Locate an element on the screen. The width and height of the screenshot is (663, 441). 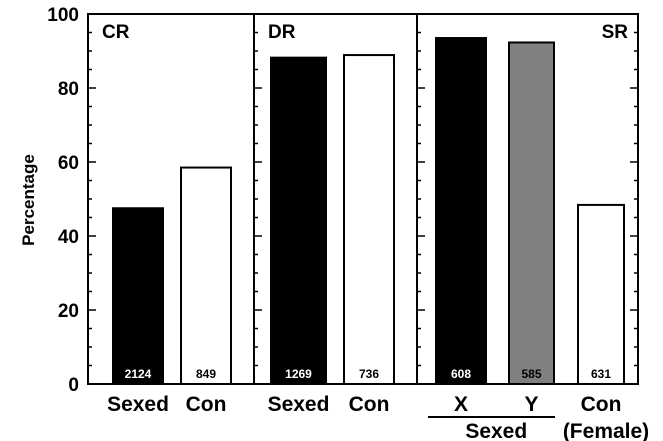
bar-n-label: 631 is located at coordinates (601, 374).